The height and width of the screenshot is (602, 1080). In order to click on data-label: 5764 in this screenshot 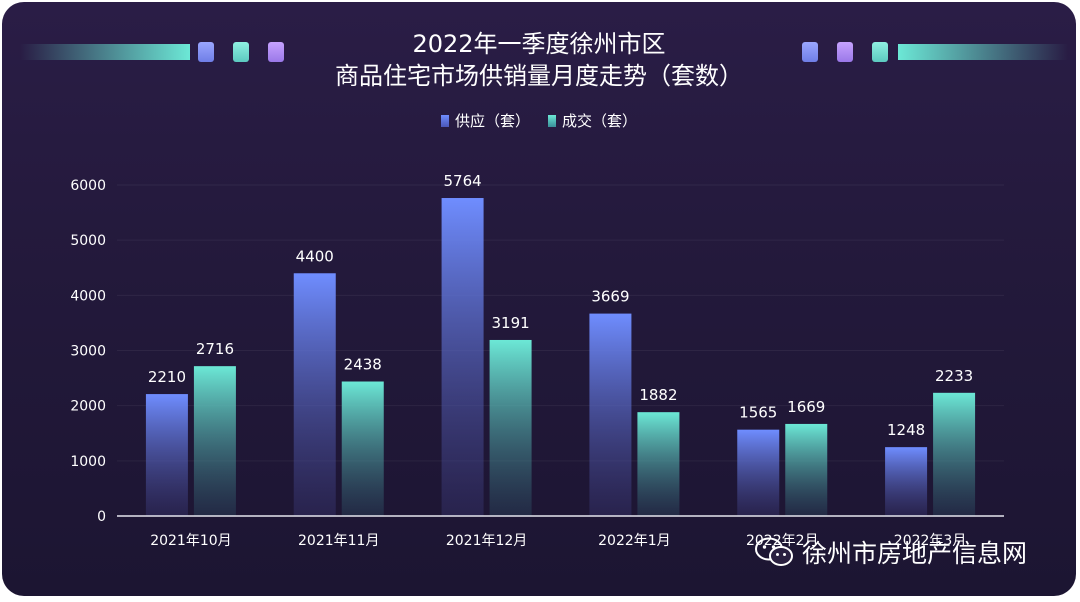, I will do `click(462, 181)`.